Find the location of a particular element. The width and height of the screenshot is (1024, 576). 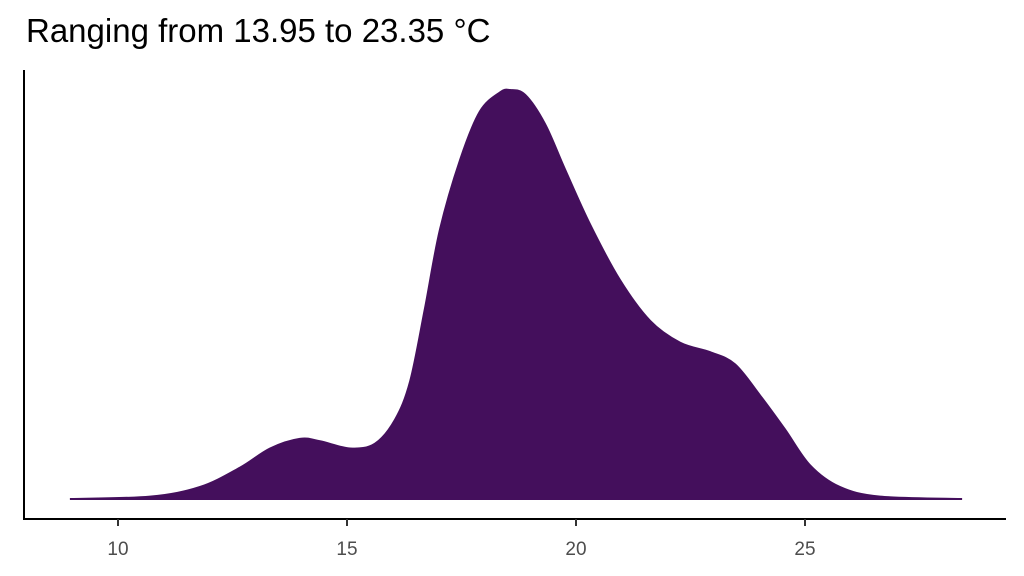

x-tick-label: 10 is located at coordinates (117, 549).